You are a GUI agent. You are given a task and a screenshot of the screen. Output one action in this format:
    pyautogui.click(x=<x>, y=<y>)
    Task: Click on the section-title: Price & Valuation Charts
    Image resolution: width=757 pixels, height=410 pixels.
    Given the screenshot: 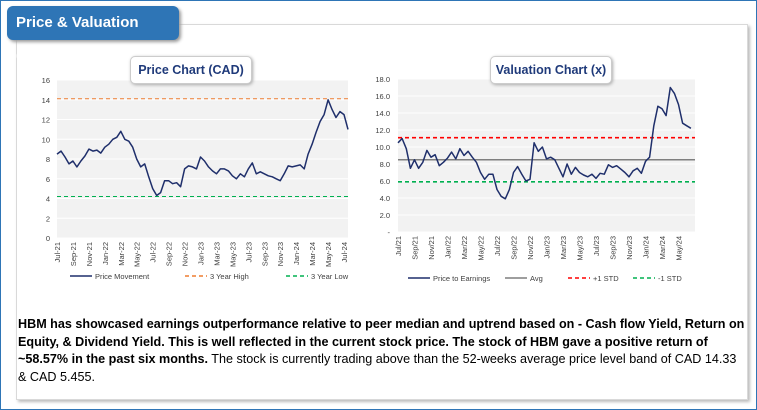 What is the action you would take?
    pyautogui.click(x=93, y=35)
    